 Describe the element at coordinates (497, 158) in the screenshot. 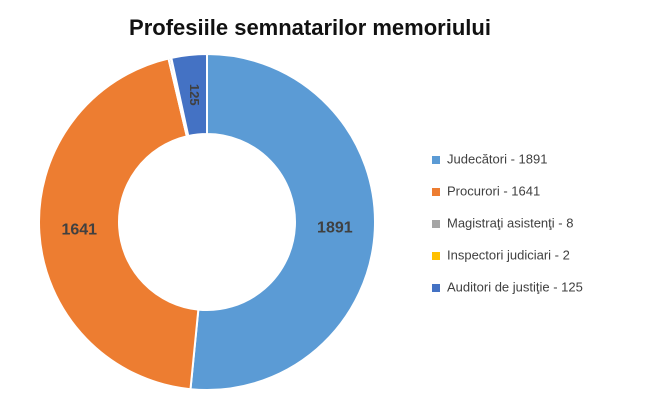

I see `legend-label: Judecători - 1891` at that location.